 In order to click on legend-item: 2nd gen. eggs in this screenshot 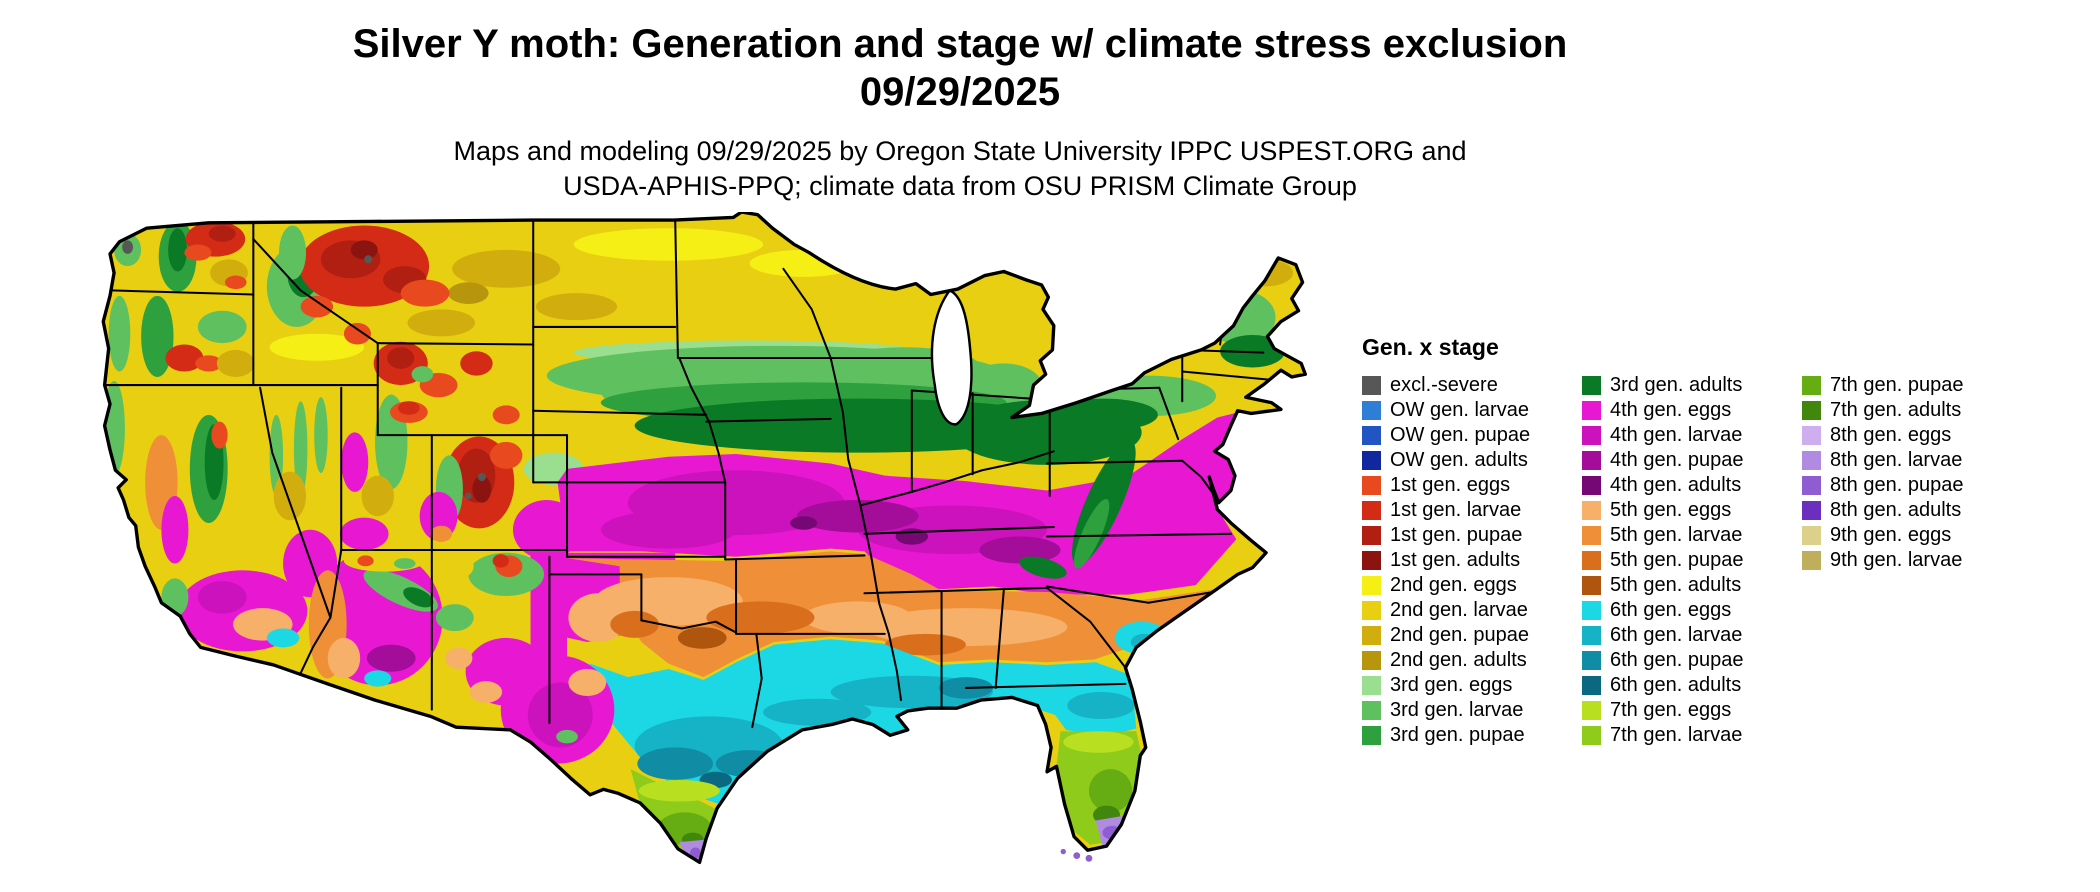, I will do `click(1455, 585)`.